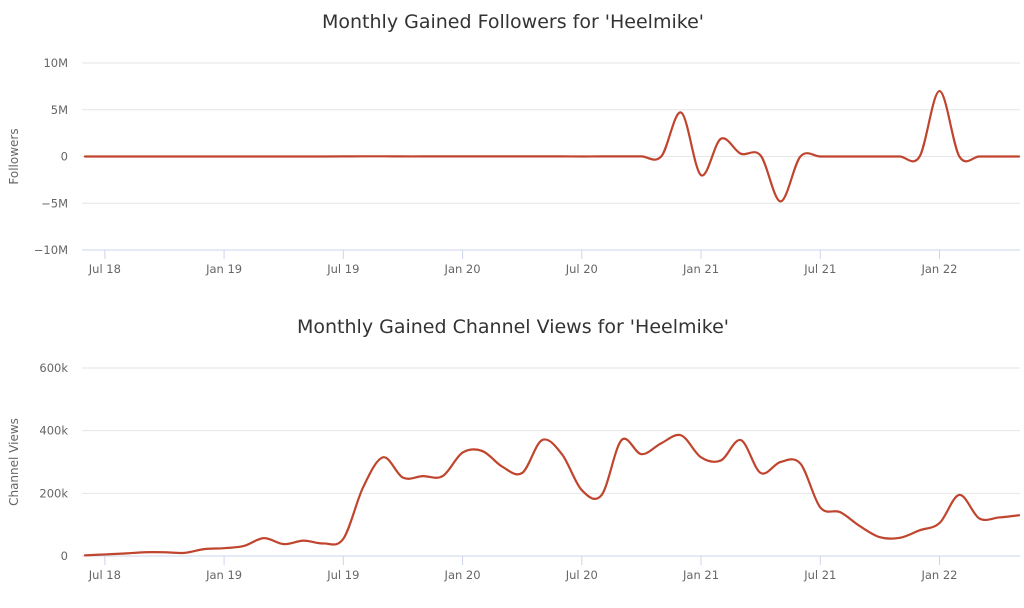 The width and height of the screenshot is (1024, 608). Describe the element at coordinates (51, 250) in the screenshot. I see `y-tick-label: −10M` at that location.